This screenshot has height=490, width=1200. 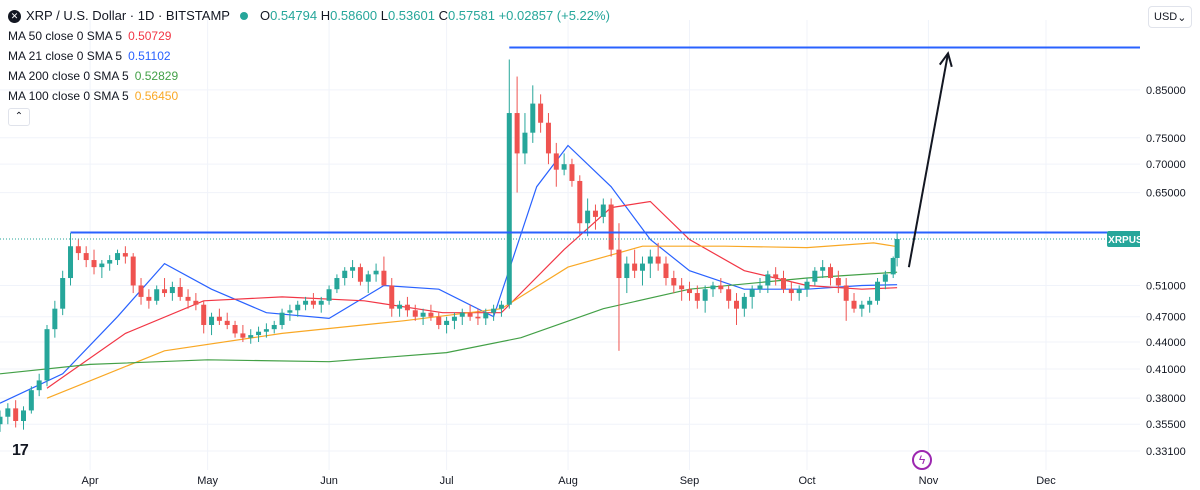 What do you see at coordinates (1166, 194) in the screenshot?
I see `price-tick-label: 0.65000` at bounding box center [1166, 194].